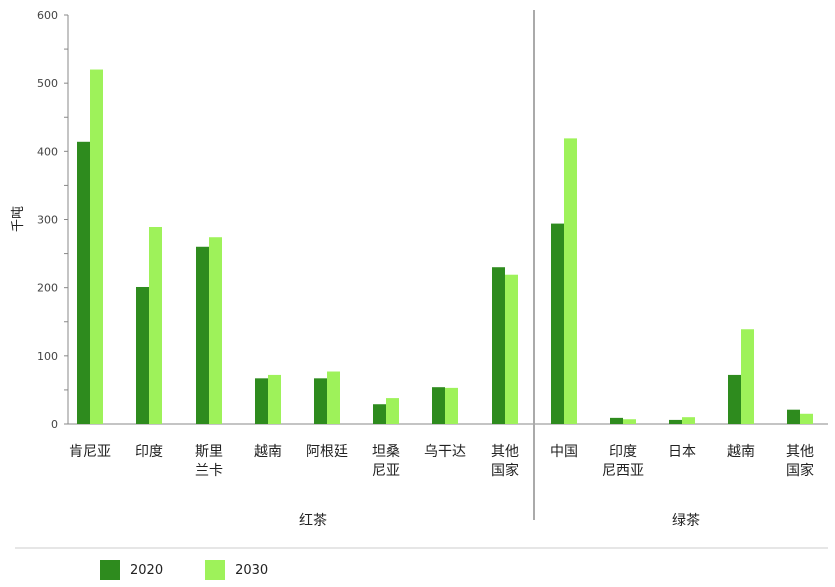  Describe the element at coordinates (54, 424) in the screenshot. I see `y-tick-label: 0` at that location.